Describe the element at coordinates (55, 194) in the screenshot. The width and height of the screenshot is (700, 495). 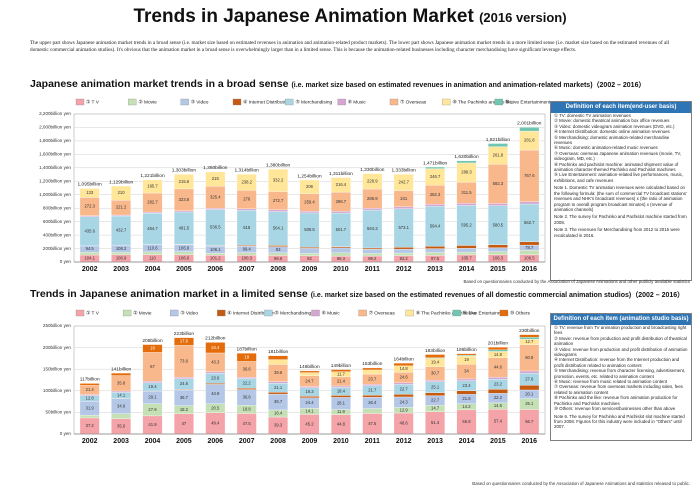
I see `y-tick-label: 1,000billion yen` at that location.